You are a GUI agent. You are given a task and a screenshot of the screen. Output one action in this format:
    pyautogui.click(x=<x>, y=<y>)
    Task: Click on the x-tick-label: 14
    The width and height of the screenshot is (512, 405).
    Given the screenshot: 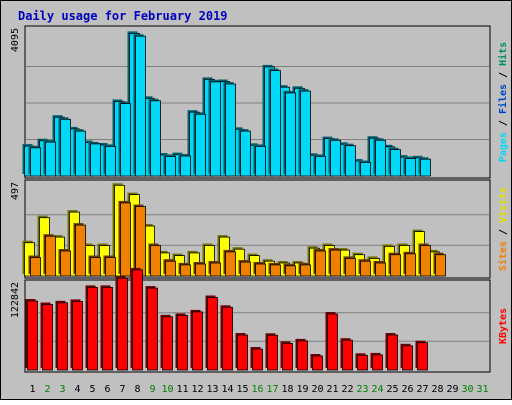 What is the action you would take?
    pyautogui.click(x=227, y=389)
    